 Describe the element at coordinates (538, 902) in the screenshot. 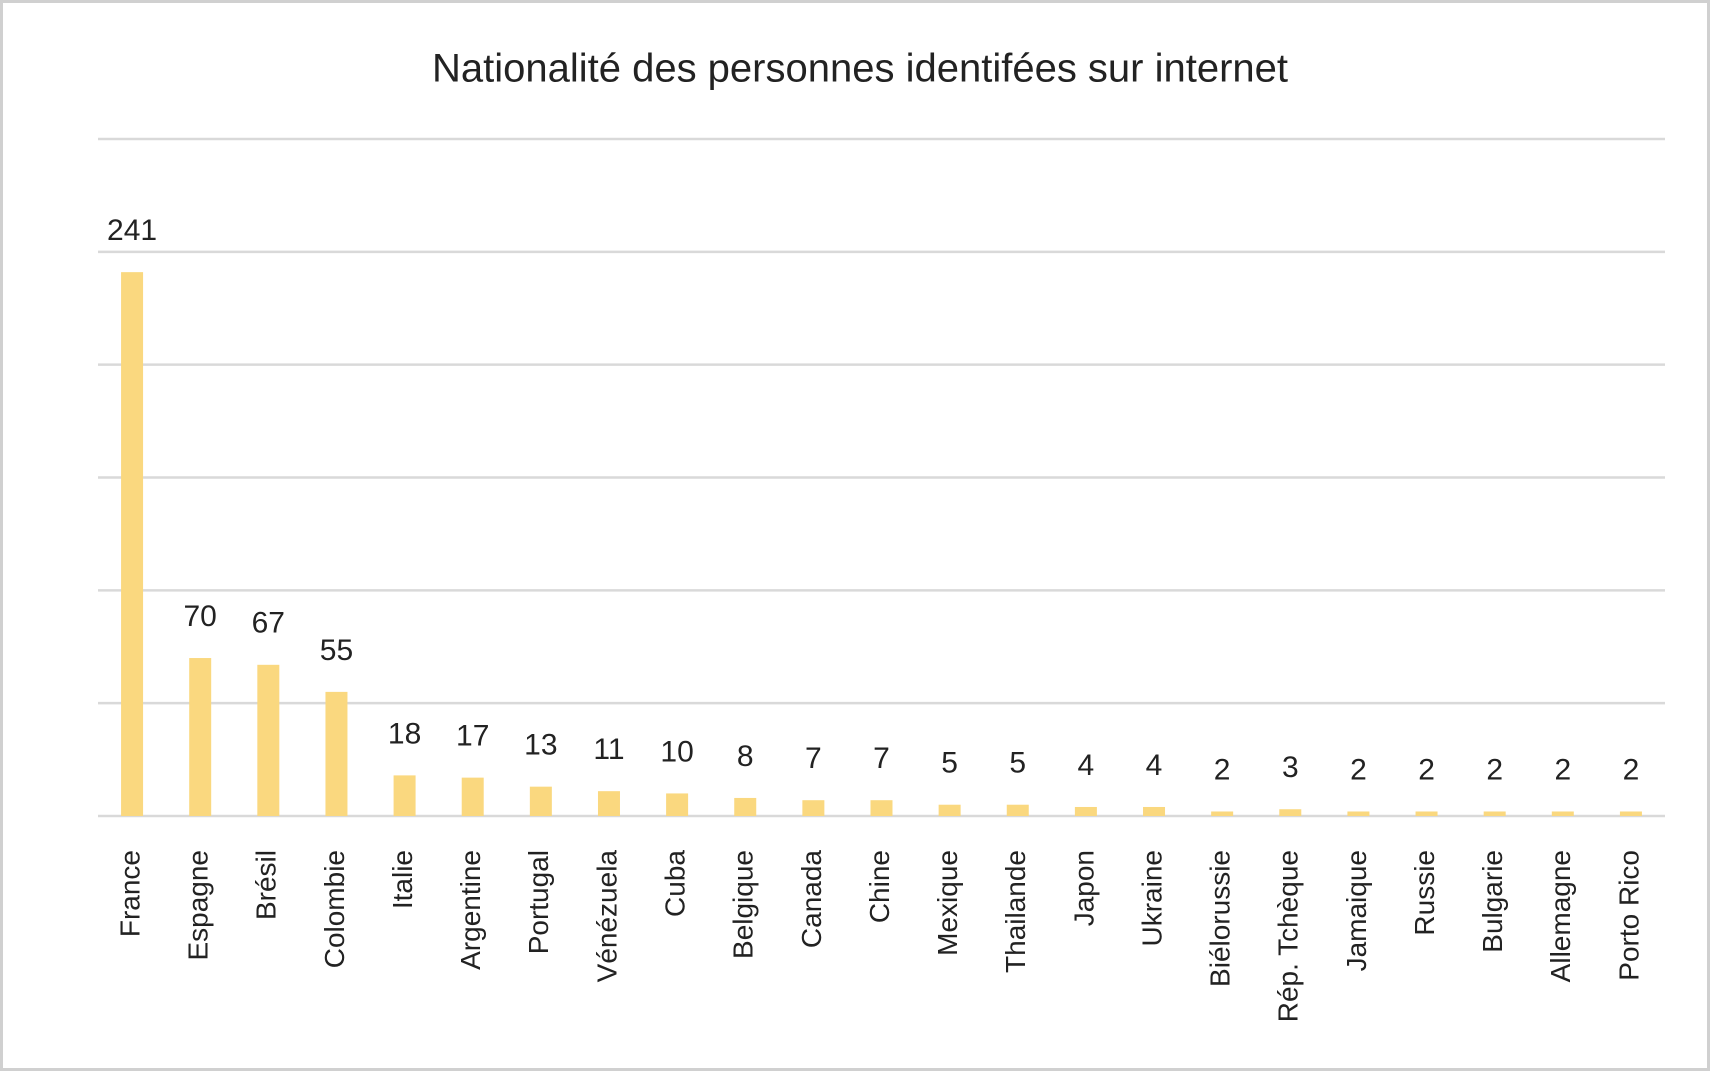

I see `x-tick-label: Portugal` at that location.